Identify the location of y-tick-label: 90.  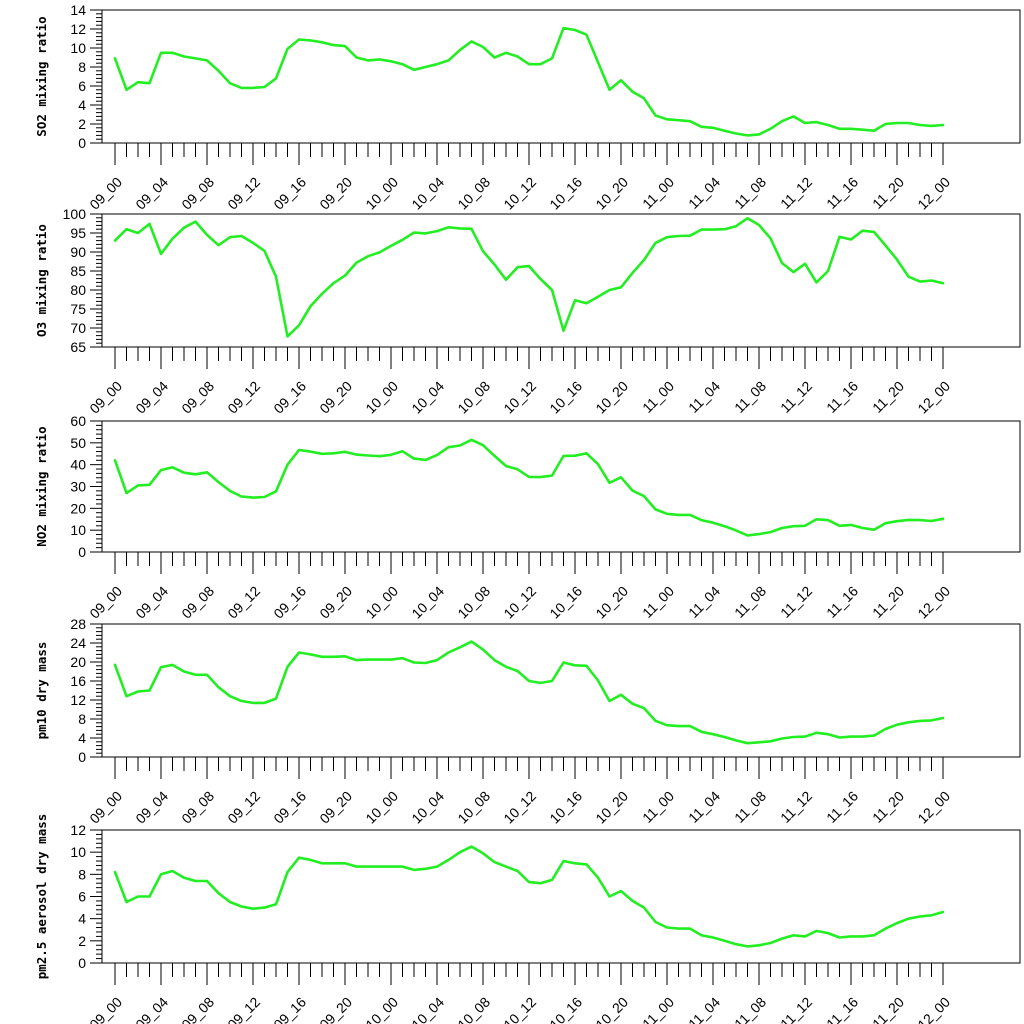
(78, 252).